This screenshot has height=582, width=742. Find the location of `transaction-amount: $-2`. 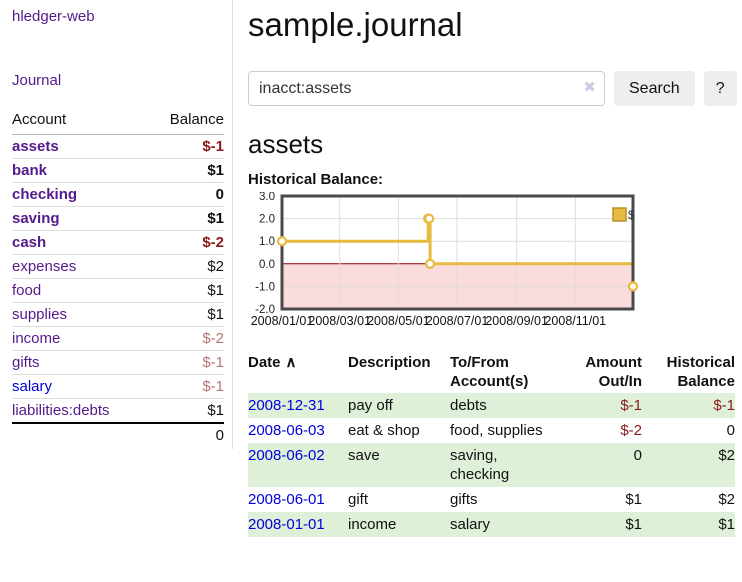

transaction-amount: $-2 is located at coordinates (631, 430).